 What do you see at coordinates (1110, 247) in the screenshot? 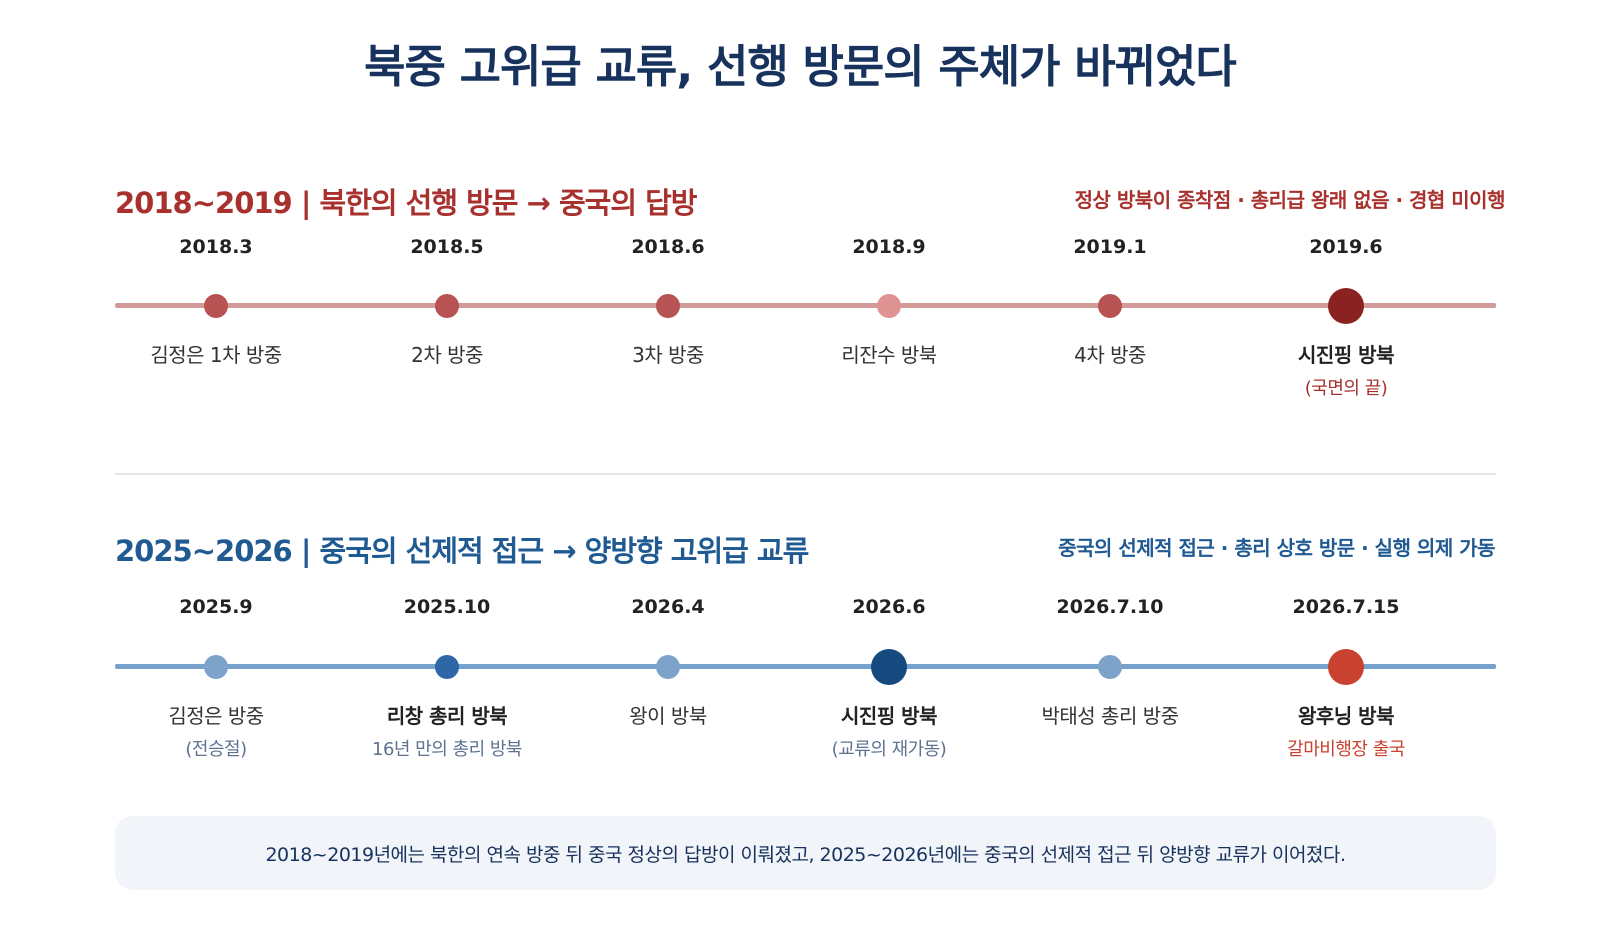
I see `event-date: 2019.1` at bounding box center [1110, 247].